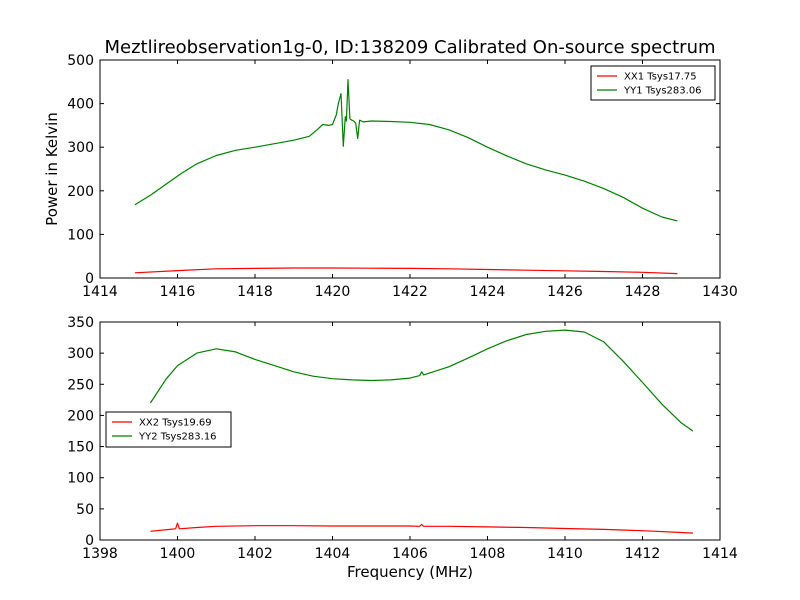 The image size is (800, 600). I want to click on bottom-x-axis-label: Frequency (MHz), so click(410, 572).